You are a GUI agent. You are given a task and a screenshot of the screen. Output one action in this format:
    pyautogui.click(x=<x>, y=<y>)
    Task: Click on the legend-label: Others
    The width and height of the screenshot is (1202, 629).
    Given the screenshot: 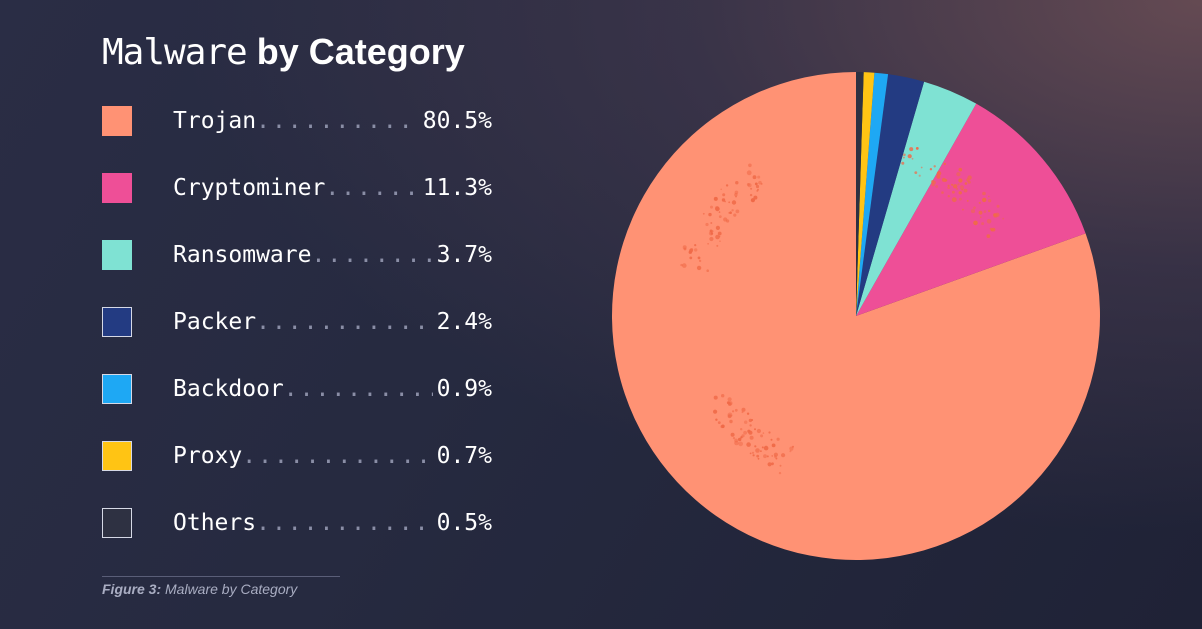 What is the action you would take?
    pyautogui.click(x=215, y=523)
    